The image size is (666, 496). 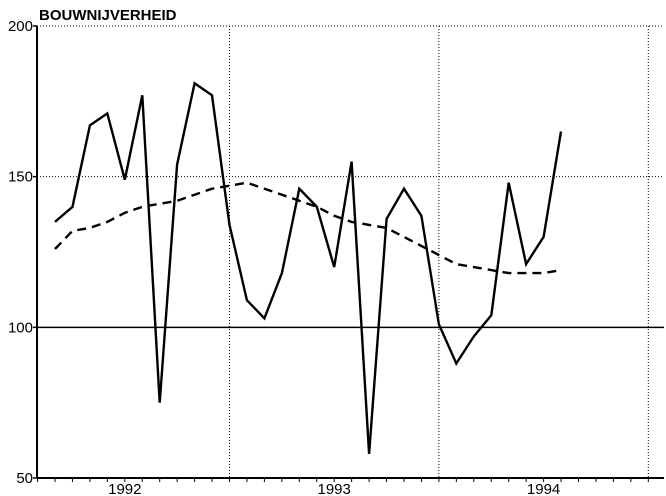 What do you see at coordinates (24, 478) in the screenshot?
I see `y-tick-label: 50` at bounding box center [24, 478].